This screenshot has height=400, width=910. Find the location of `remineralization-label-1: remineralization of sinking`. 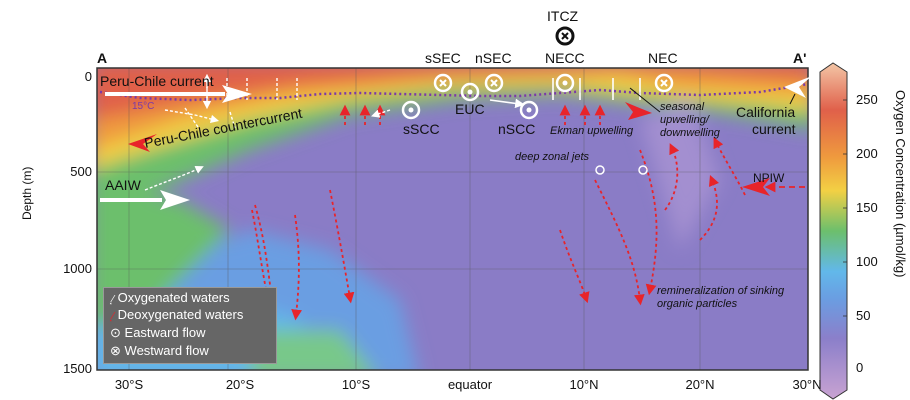

remineralization-label-1: remineralization of sinking is located at coordinates (721, 291).